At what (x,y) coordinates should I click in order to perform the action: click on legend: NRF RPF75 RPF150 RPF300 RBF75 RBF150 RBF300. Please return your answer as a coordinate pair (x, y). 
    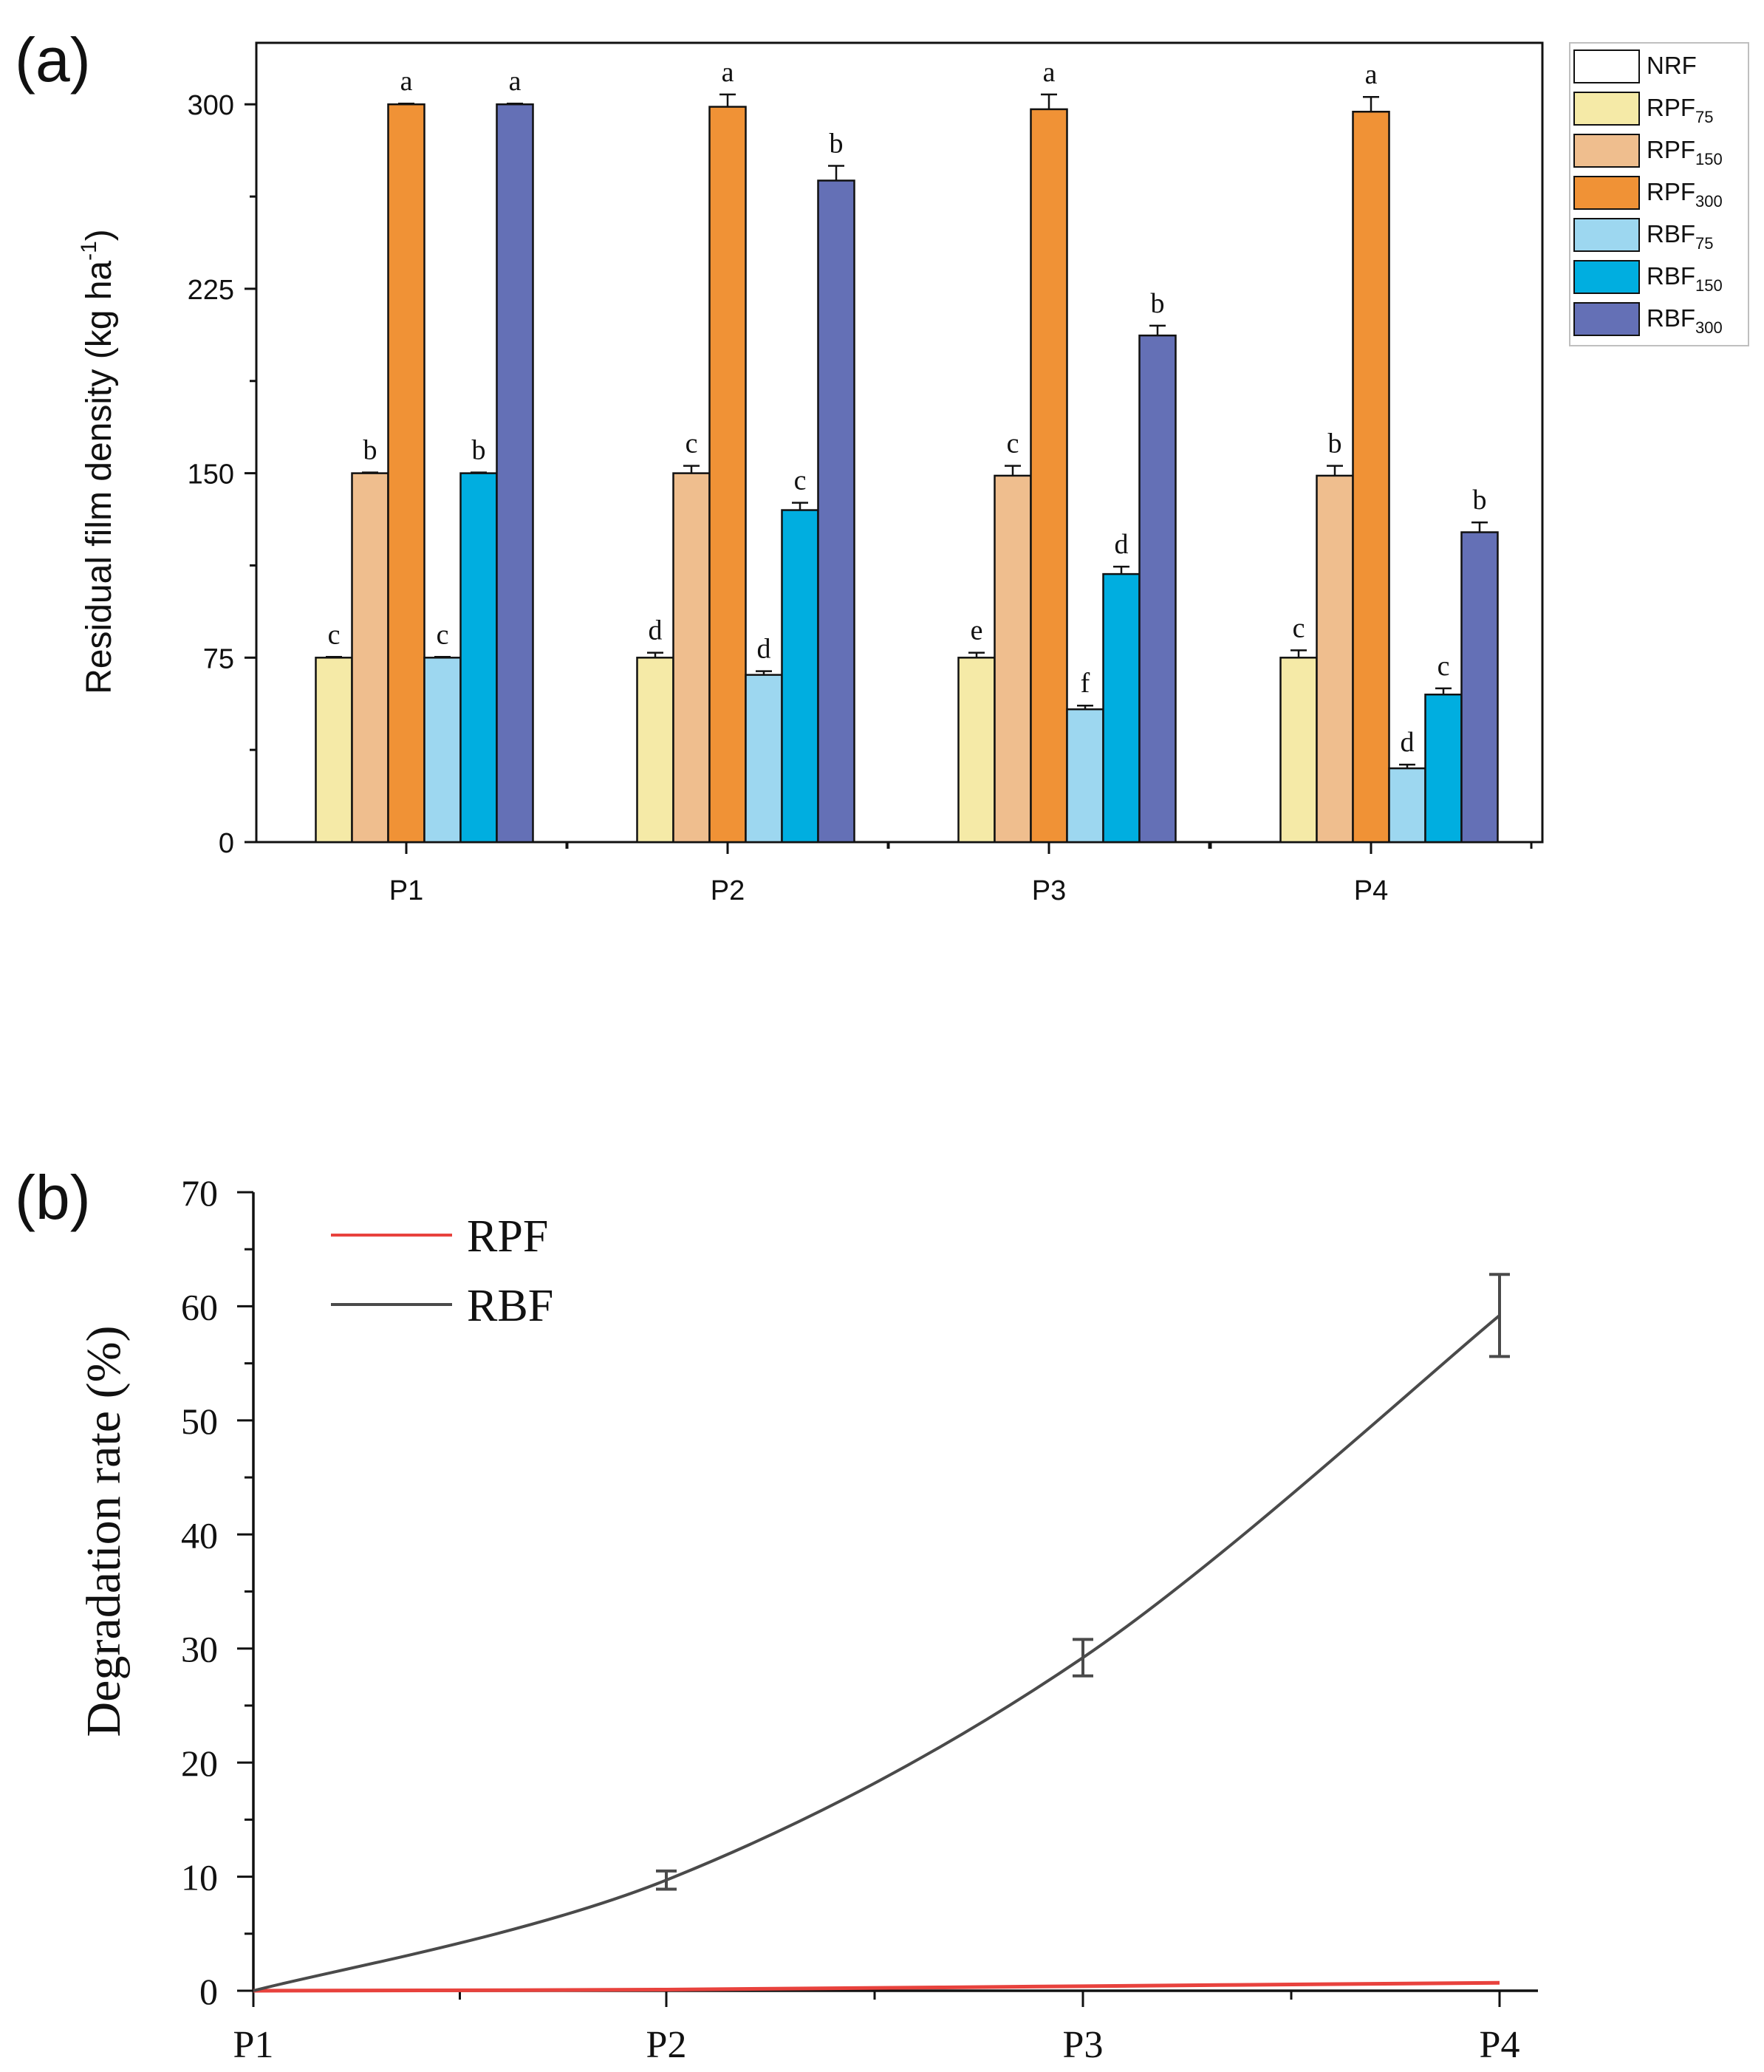
    Looking at the image, I should click on (1659, 194).